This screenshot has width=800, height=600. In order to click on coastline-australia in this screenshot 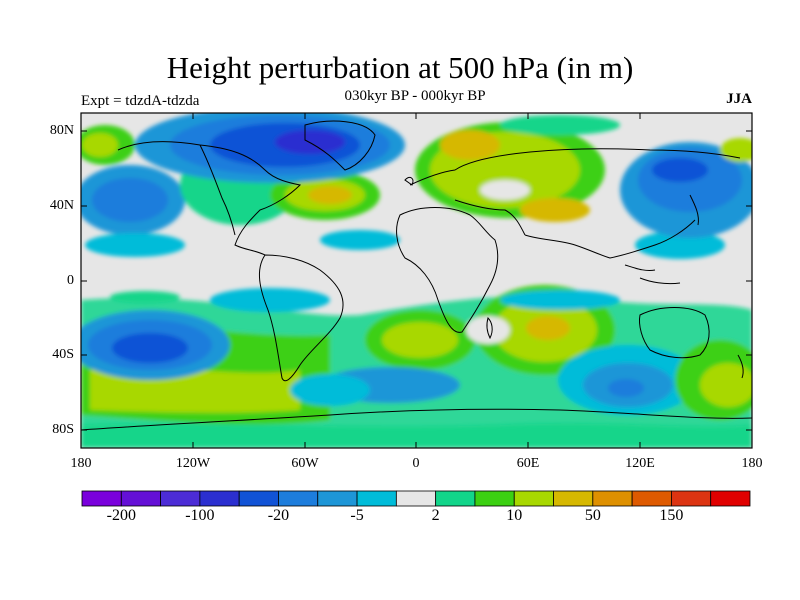, I will do `click(674, 333)`.